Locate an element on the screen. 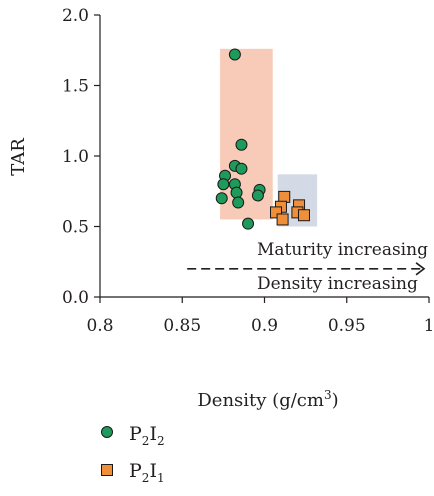 This screenshot has width=434, height=496. arrow-head is located at coordinates (420, 269).